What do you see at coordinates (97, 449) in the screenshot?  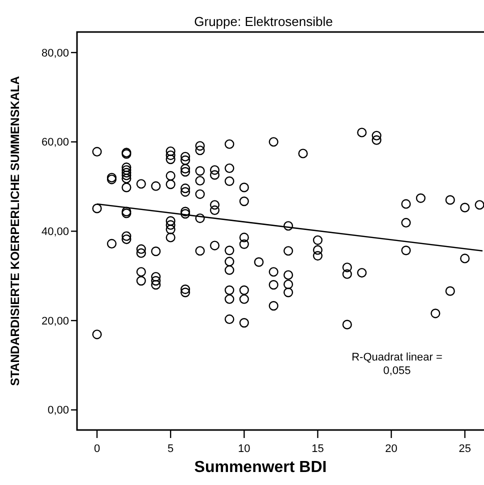 I see `x-tick-label: 0` at bounding box center [97, 449].